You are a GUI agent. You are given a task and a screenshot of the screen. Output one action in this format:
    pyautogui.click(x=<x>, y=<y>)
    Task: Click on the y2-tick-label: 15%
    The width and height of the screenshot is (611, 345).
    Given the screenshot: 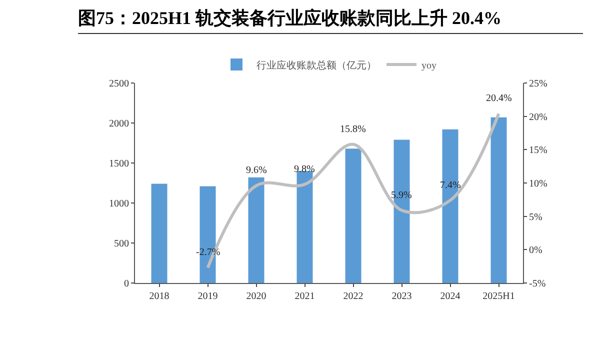 What is the action you would take?
    pyautogui.click(x=538, y=150)
    